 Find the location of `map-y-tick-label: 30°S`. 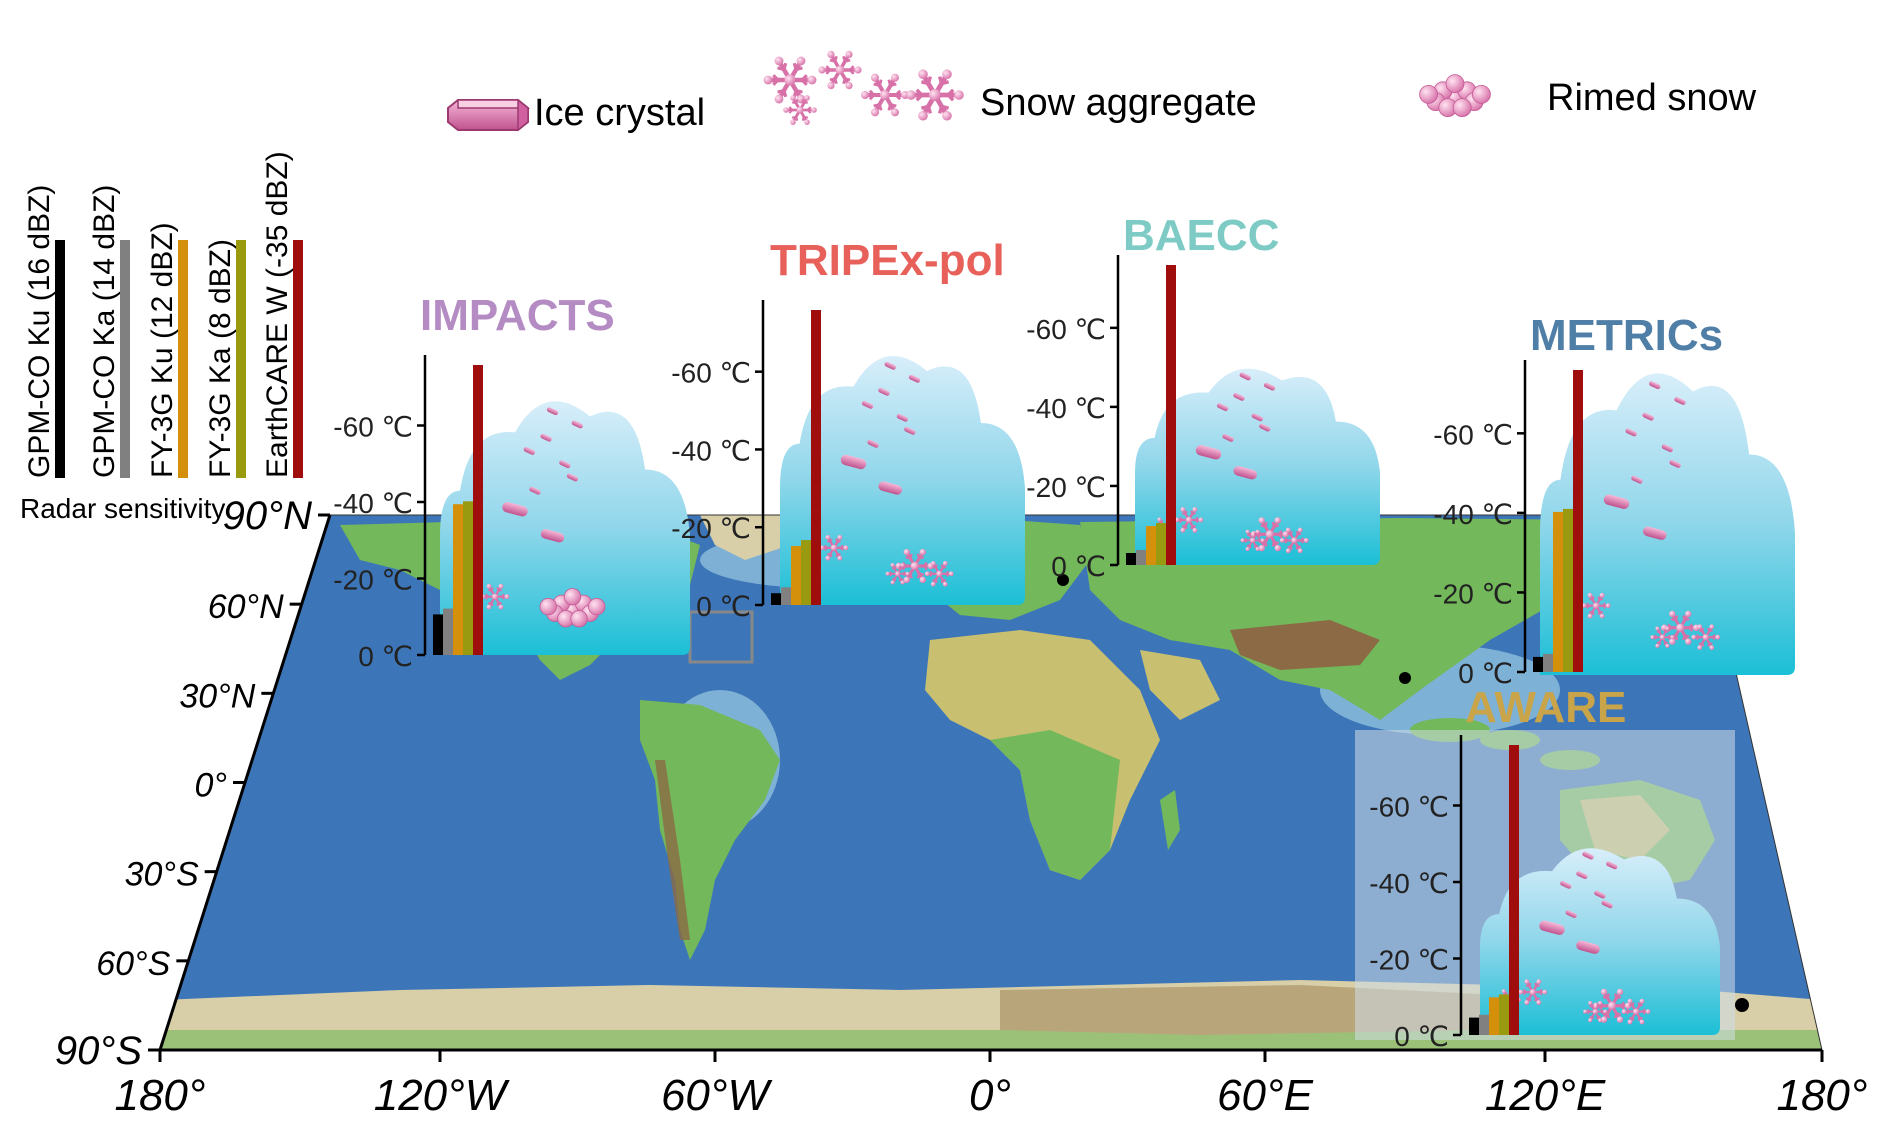

map-y-tick-label: 30°S is located at coordinates (162, 875).